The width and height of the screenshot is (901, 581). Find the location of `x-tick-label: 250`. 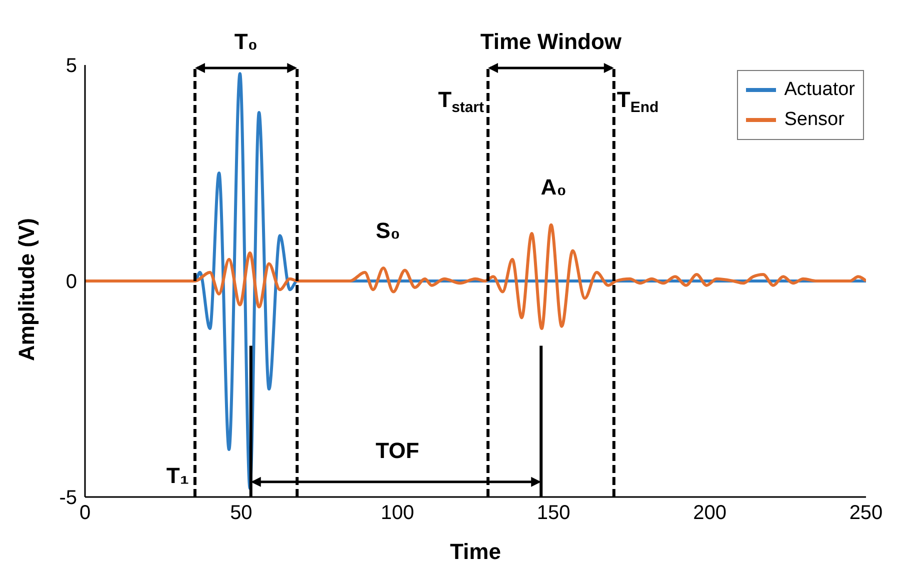

x-tick-label: 250 is located at coordinates (866, 513).